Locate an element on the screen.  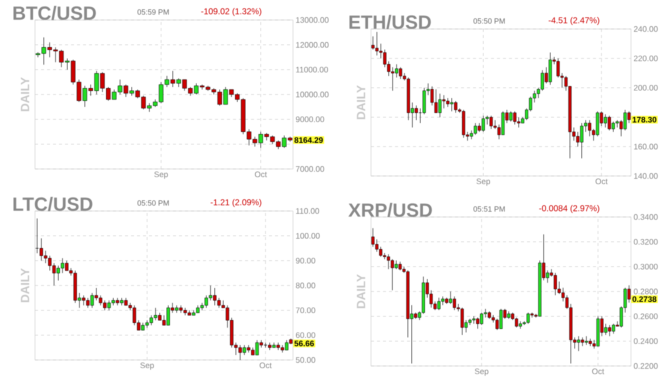
y-tick-label: 0.2400 is located at coordinates (646, 341).